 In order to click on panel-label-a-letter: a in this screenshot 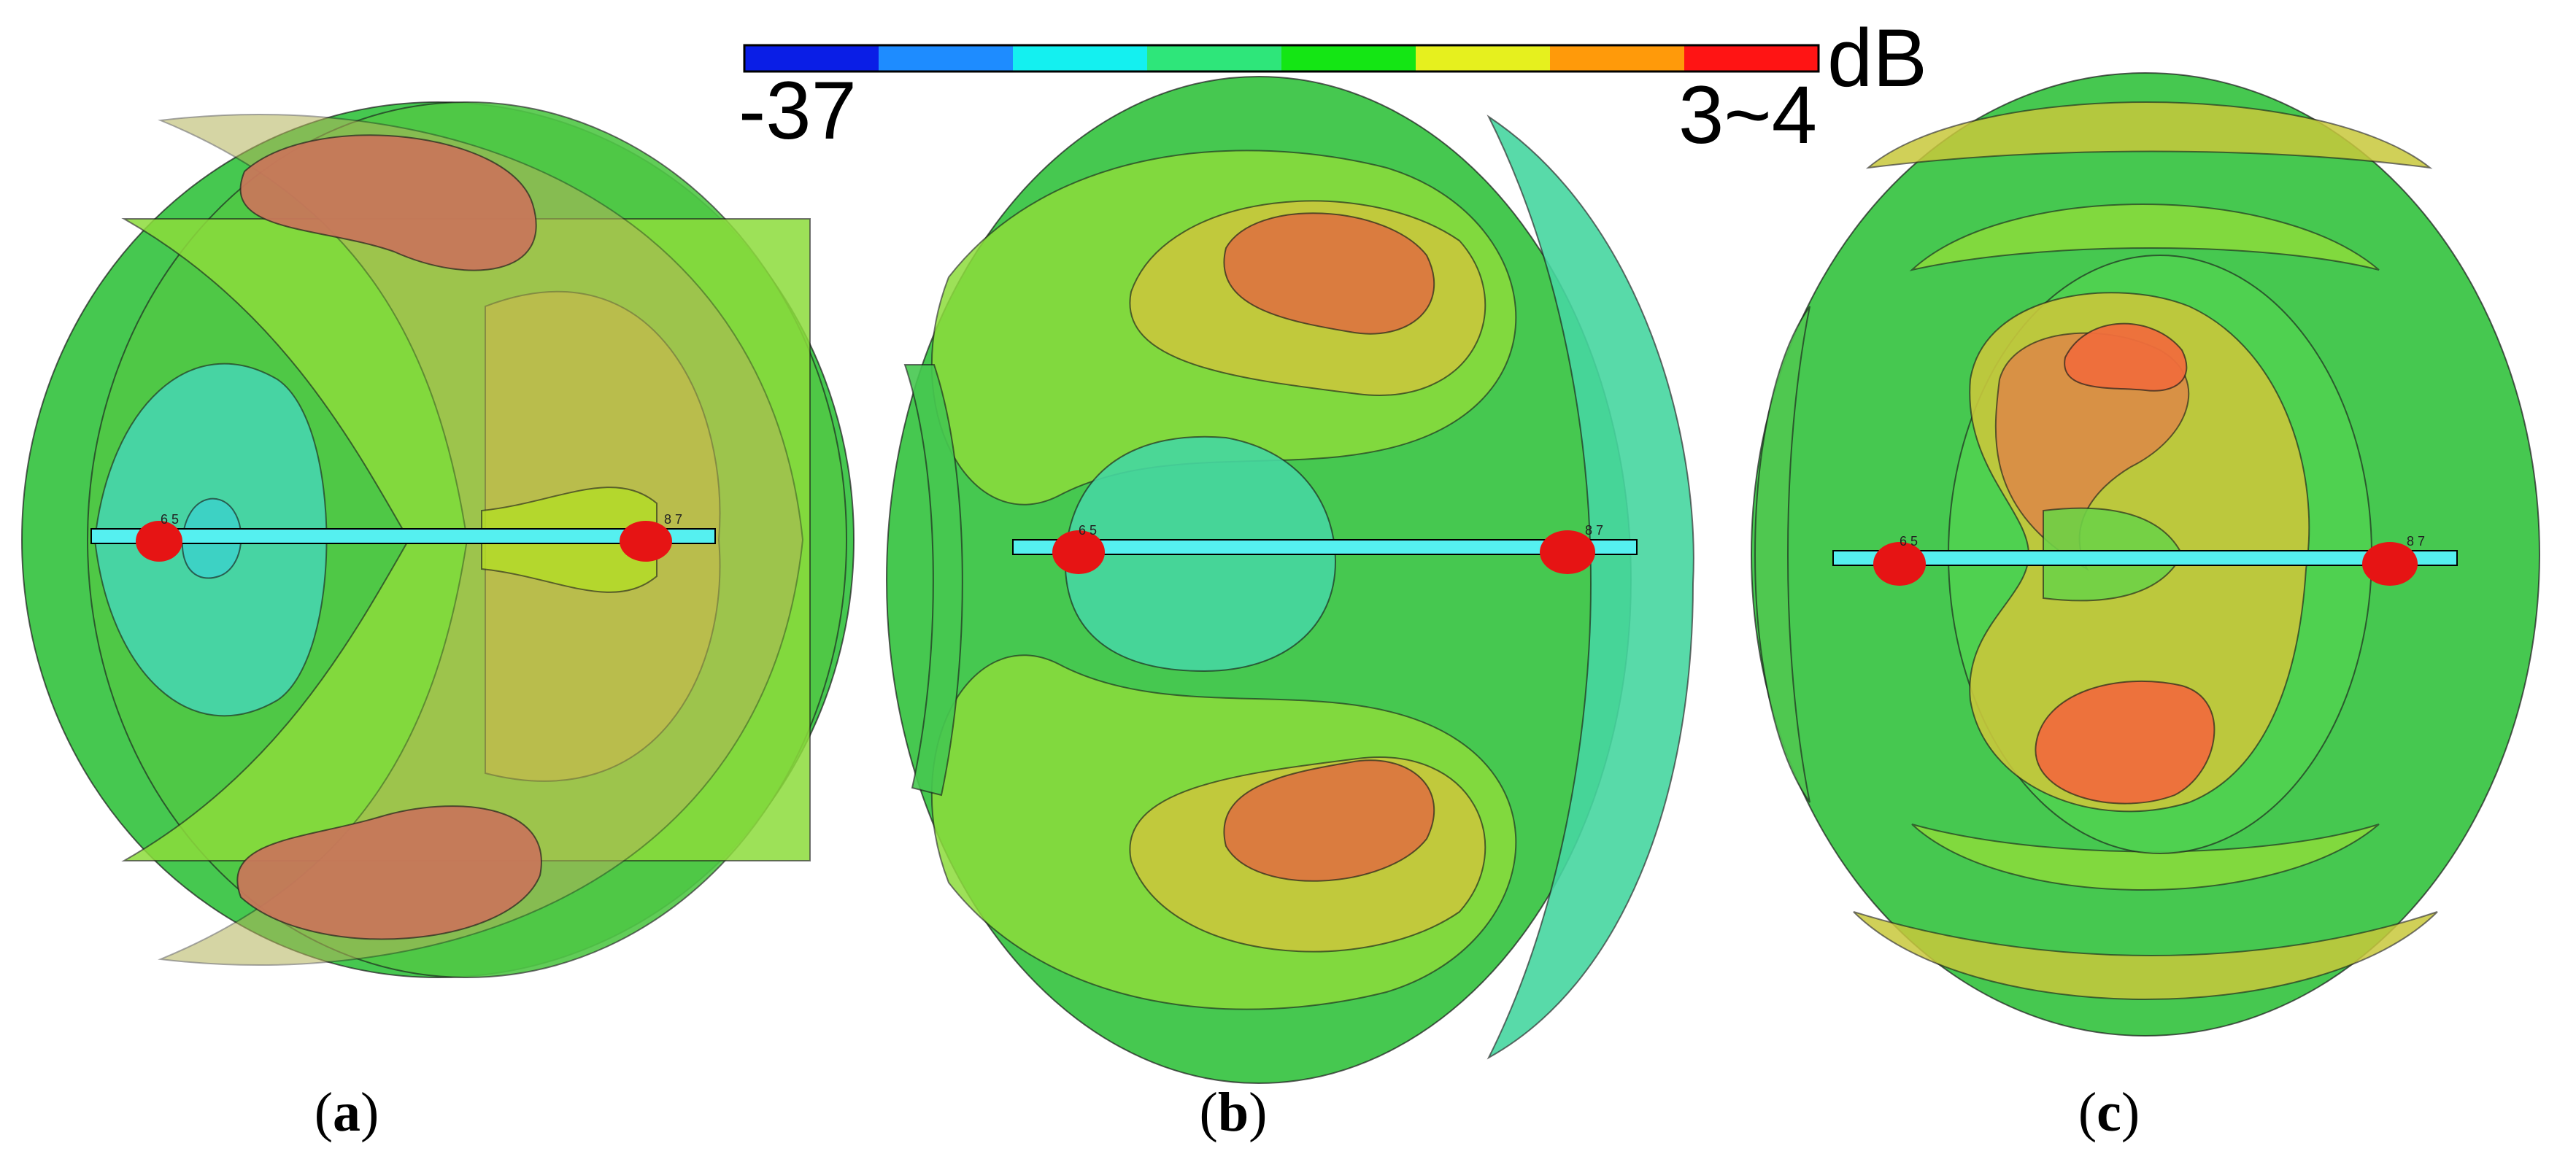, I will do `click(346, 1112)`.